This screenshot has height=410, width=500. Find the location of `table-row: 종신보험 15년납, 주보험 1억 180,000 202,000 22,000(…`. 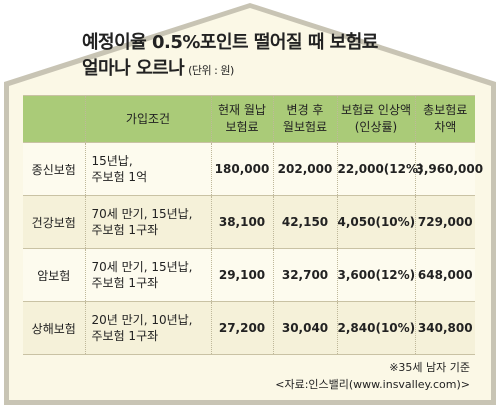

table-row: 종신보험 15년납, 주보험 1억 180,000 202,000 22,000(… is located at coordinates (253, 169).